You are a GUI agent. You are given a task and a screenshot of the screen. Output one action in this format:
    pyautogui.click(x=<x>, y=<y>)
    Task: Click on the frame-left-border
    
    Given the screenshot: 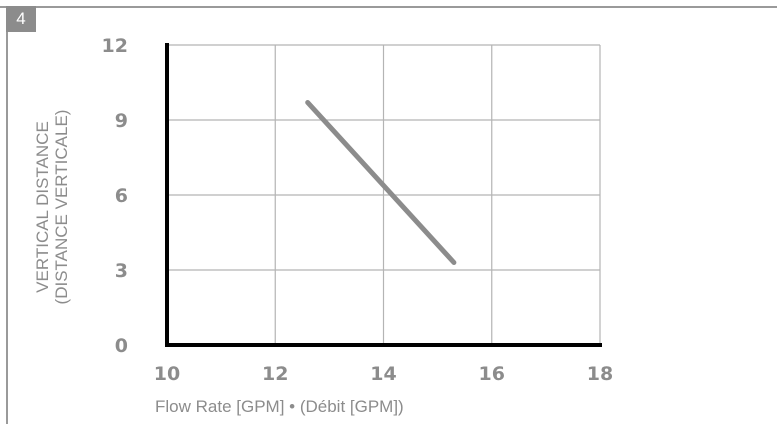 What is the action you would take?
    pyautogui.click(x=7, y=215)
    